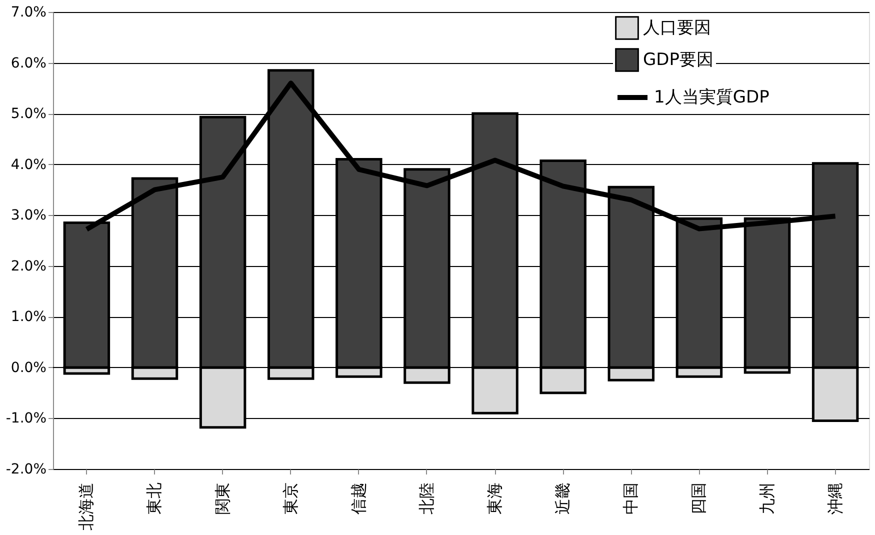 The width and height of the screenshot is (875, 535). Describe the element at coordinates (86, 506) in the screenshot. I see `x-tick-label: 北海道` at that location.